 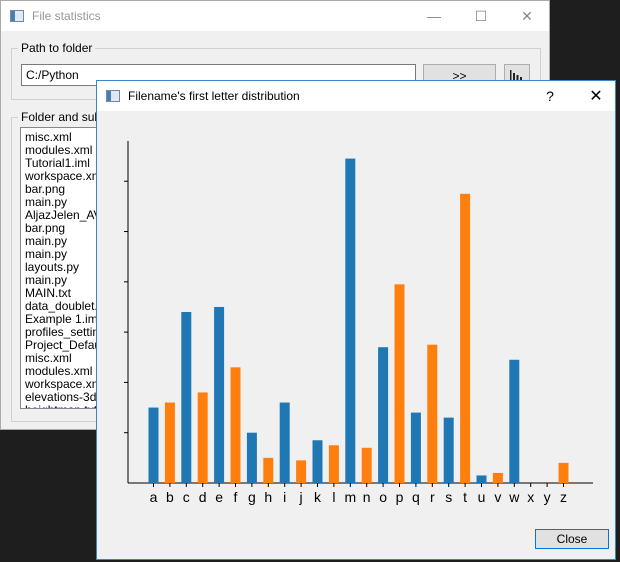 I want to click on bar-k, so click(x=317, y=461).